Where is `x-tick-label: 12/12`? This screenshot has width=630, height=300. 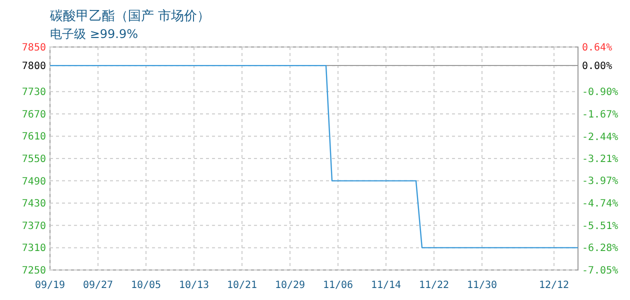 x-tick-label: 12/12 is located at coordinates (554, 285).